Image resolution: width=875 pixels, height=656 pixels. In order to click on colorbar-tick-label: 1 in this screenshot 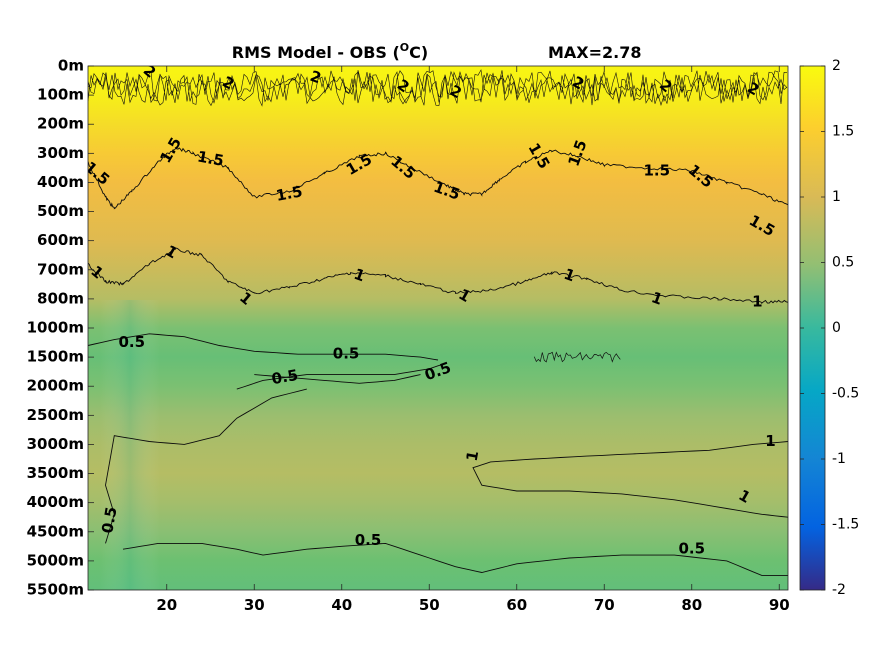, I will do `click(836, 197)`.